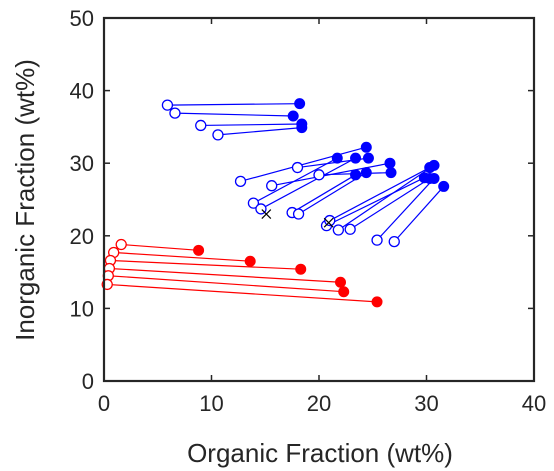  What do you see at coordinates (25, 200) in the screenshot?
I see `y-axis-label: Inorganic Fraction (wt%)` at bounding box center [25, 200].